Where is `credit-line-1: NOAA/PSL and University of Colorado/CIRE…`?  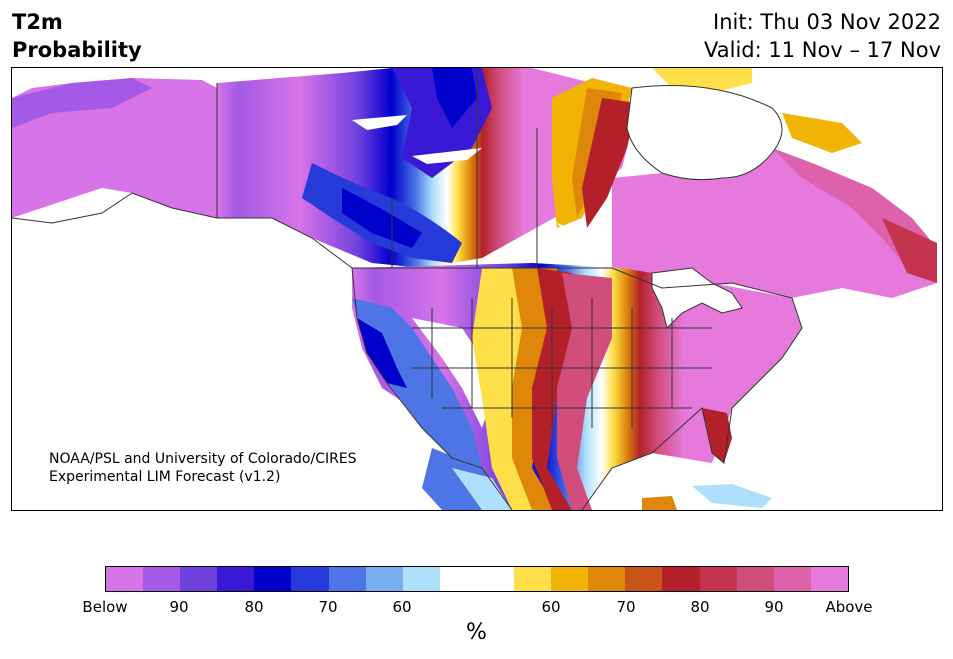
credit-line-1: NOAA/PSL and University of Colorado/CIRE… is located at coordinates (203, 459).